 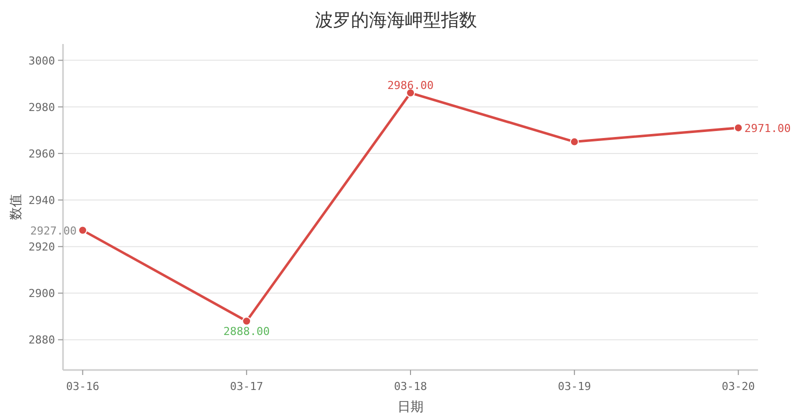 I want to click on y-axis-title: 数值, so click(x=16, y=207).